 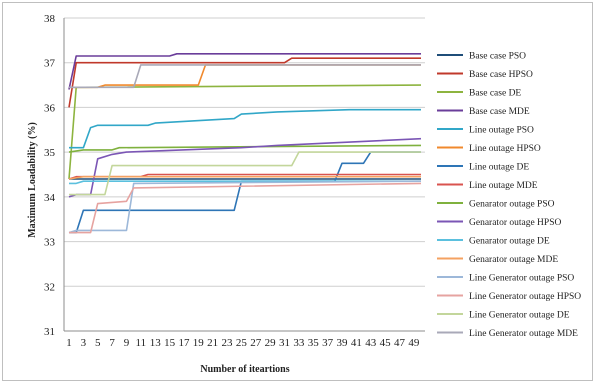 I want to click on x-tick-label: 21, so click(x=212, y=343).